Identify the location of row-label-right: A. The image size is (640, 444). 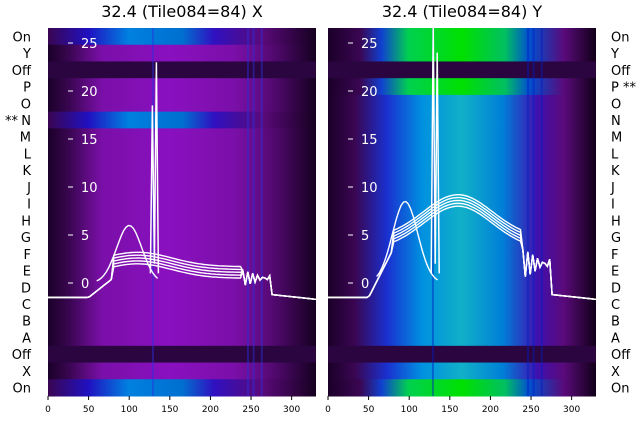
(615, 338).